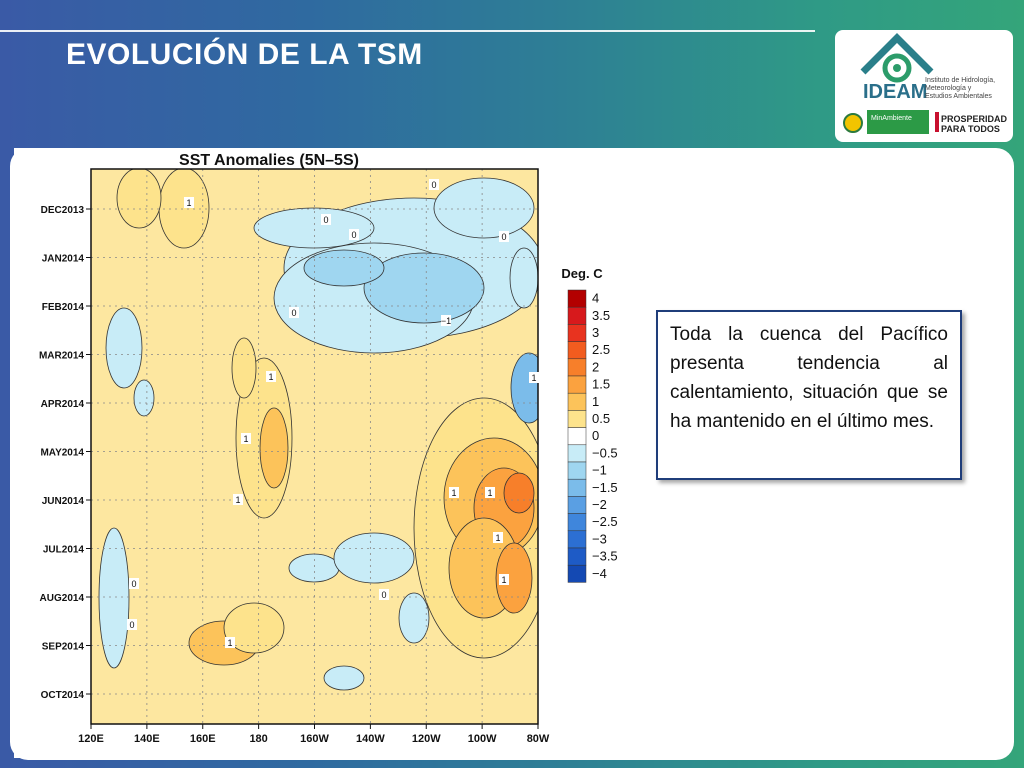 The height and width of the screenshot is (768, 1024). Describe the element at coordinates (599, 470) in the screenshot. I see `colorbar-label: −1` at that location.